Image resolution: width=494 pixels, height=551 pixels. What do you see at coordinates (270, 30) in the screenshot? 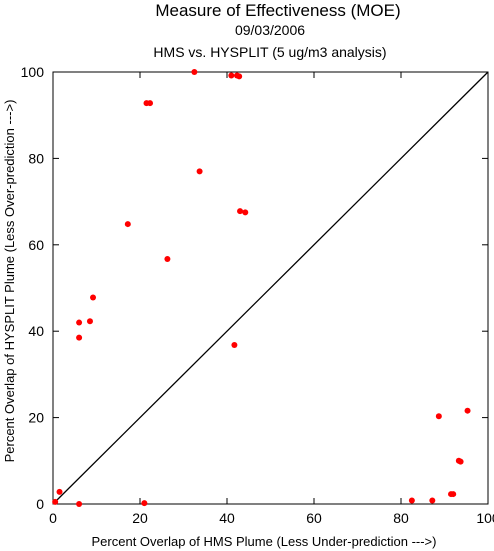
I see `chart-date: 09/03/2006` at bounding box center [270, 30].